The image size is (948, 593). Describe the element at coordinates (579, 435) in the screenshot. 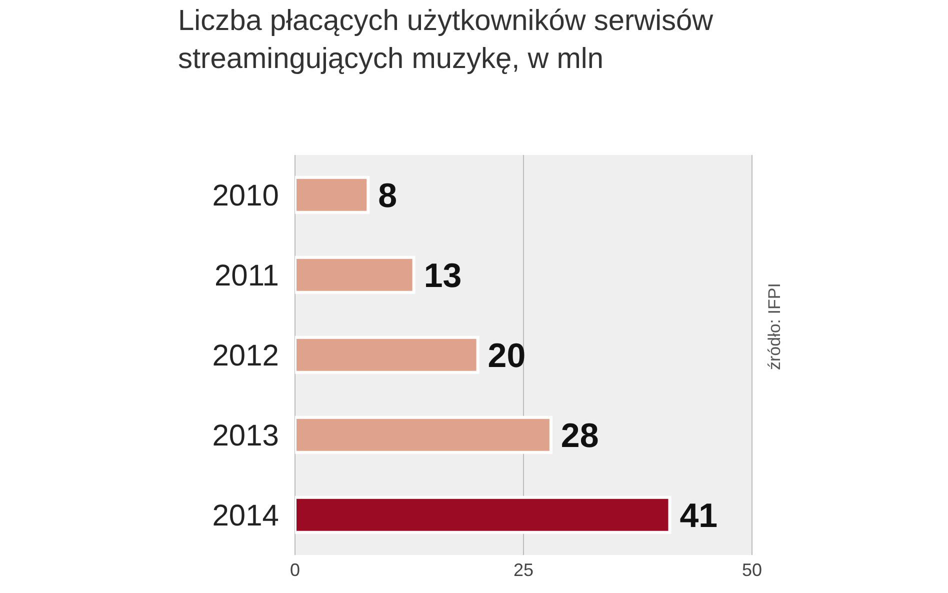

I see `data-label: 28` at that location.